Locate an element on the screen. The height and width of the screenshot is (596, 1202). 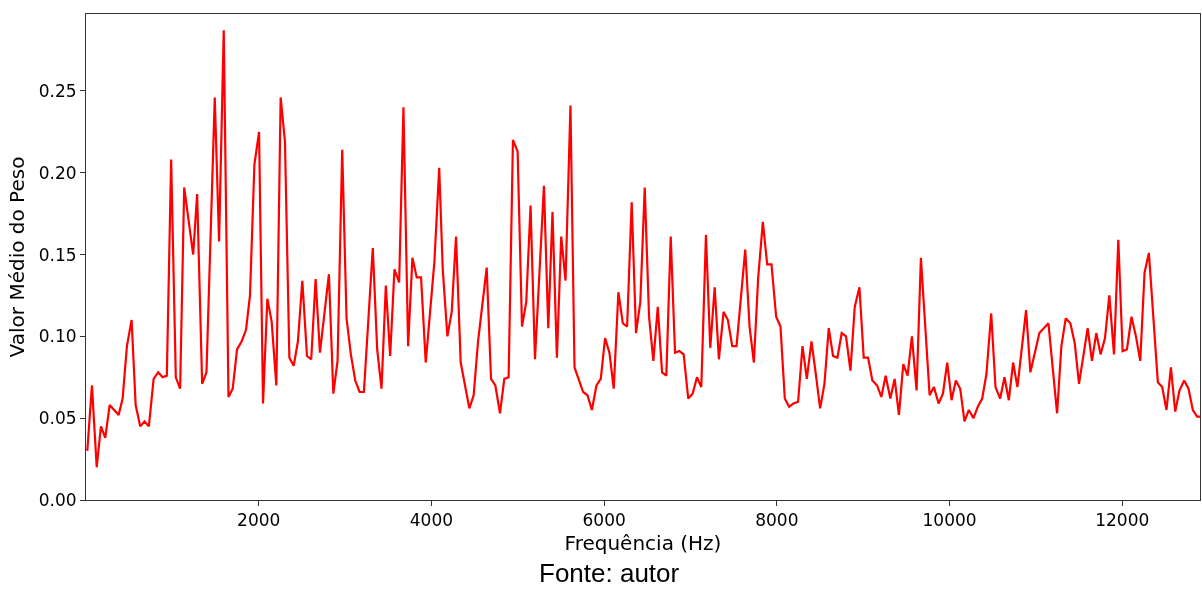
y-axis-title: Valor Médio do Peso is located at coordinates (17, 257).